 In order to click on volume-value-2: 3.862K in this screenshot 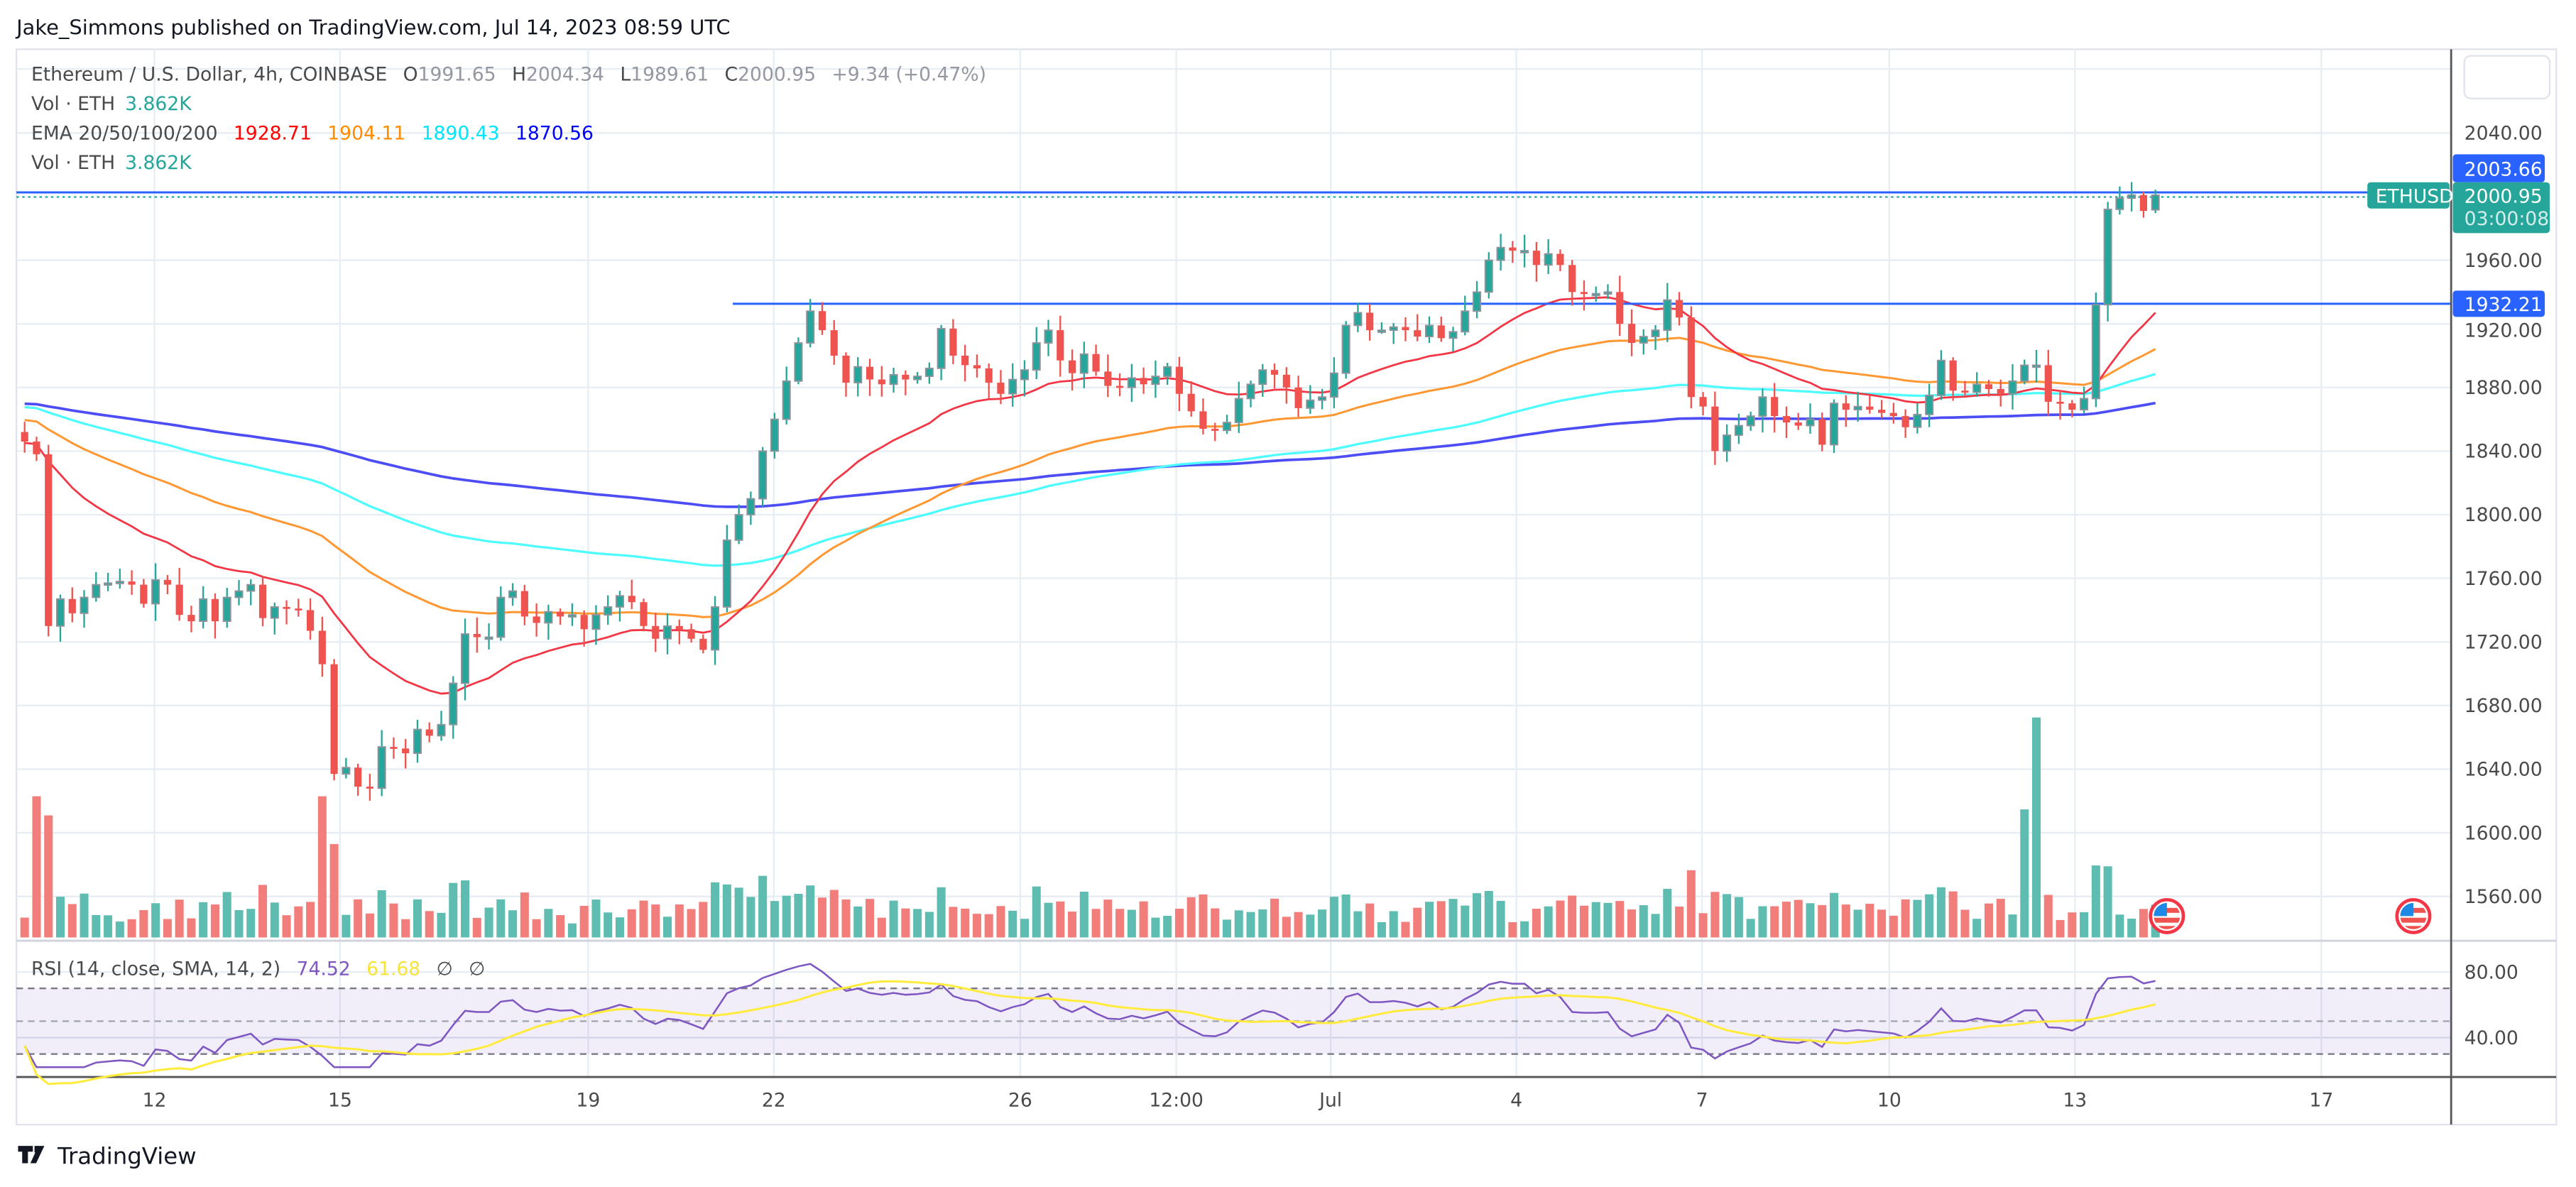, I will do `click(158, 163)`.